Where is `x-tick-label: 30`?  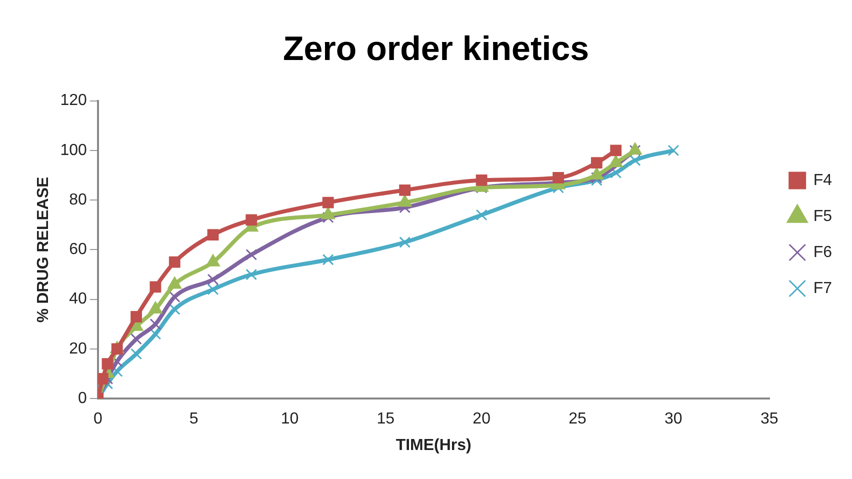
x-tick-label: 30 is located at coordinates (673, 419).